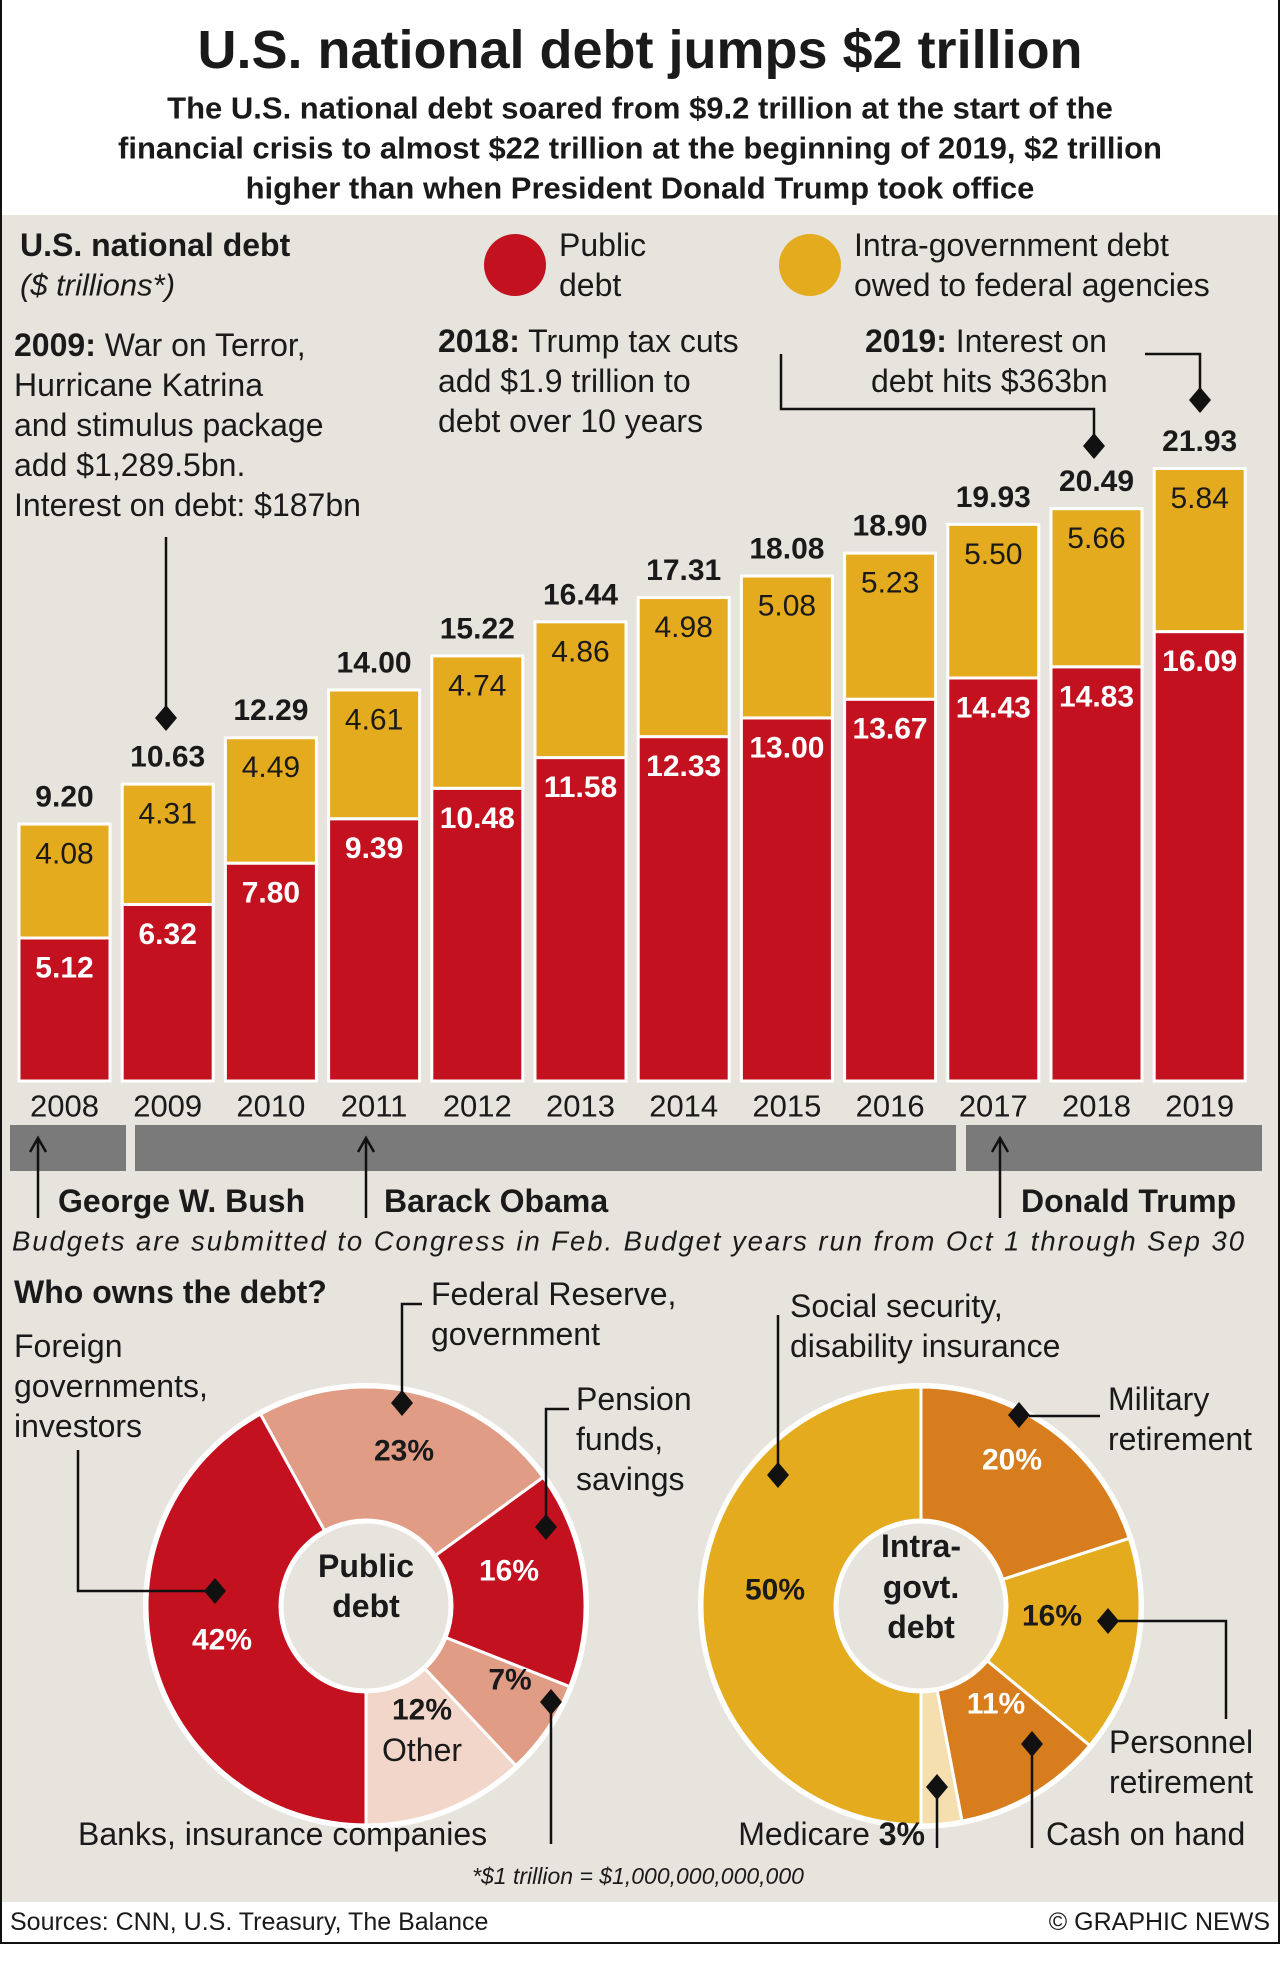  I want to click on term-bar-trump, so click(1114, 1148).